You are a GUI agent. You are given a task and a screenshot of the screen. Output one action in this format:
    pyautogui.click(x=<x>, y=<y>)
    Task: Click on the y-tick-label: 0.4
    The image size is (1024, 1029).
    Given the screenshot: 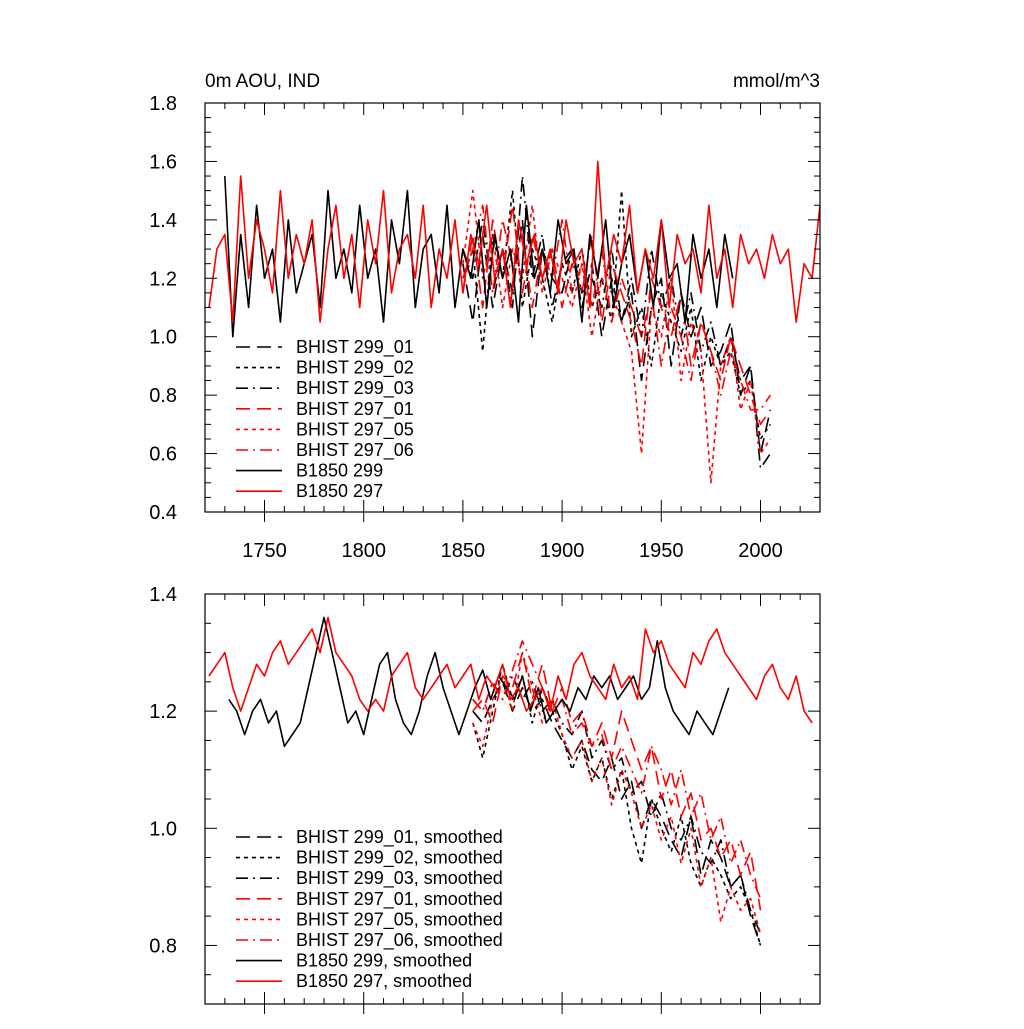 What is the action you would take?
    pyautogui.click(x=163, y=513)
    